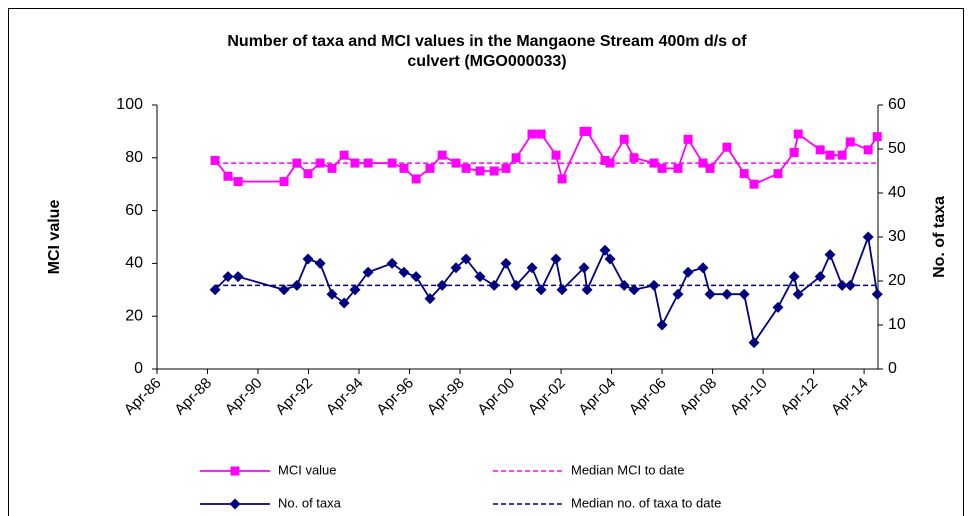 The image size is (972, 516). I want to click on legend-label: MCI value, so click(307, 469).